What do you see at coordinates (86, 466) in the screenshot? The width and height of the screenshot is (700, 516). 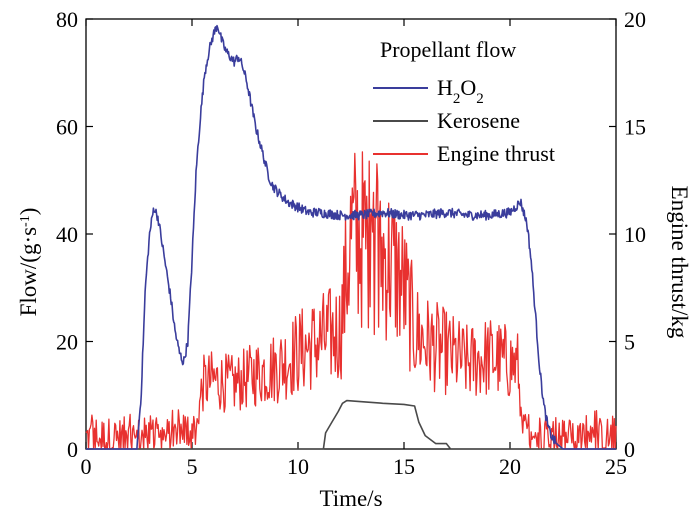 I see `x-tick-label: 0` at bounding box center [86, 466].